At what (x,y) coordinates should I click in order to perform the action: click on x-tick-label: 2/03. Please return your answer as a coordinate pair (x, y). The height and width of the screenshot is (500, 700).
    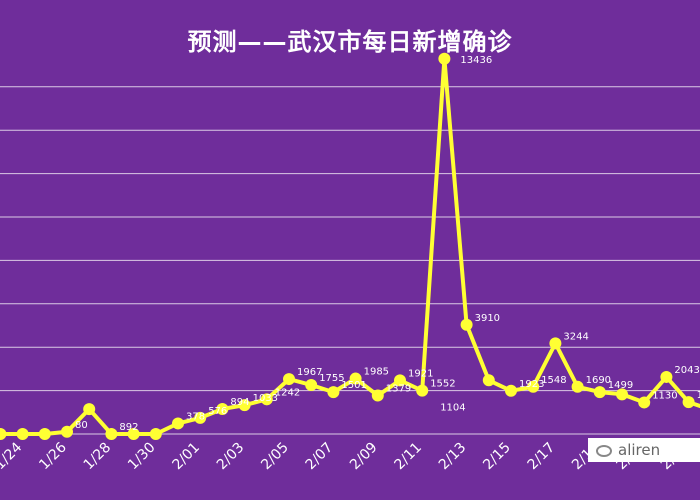
    Looking at the image, I should click on (231, 457).